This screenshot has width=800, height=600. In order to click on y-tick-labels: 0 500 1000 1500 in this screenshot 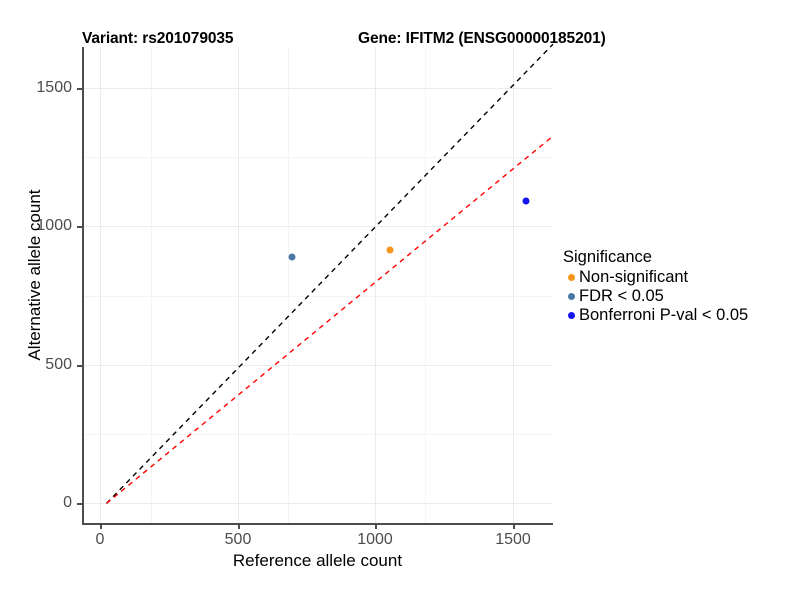, I will do `click(36, 300)`.